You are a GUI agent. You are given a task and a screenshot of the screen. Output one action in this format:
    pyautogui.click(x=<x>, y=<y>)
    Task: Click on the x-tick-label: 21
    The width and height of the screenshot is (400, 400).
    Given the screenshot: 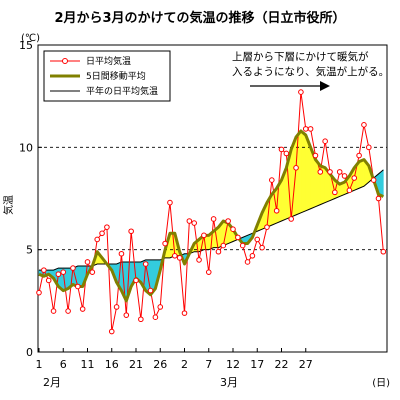 What is the action you would take?
    pyautogui.click(x=136, y=364)
    